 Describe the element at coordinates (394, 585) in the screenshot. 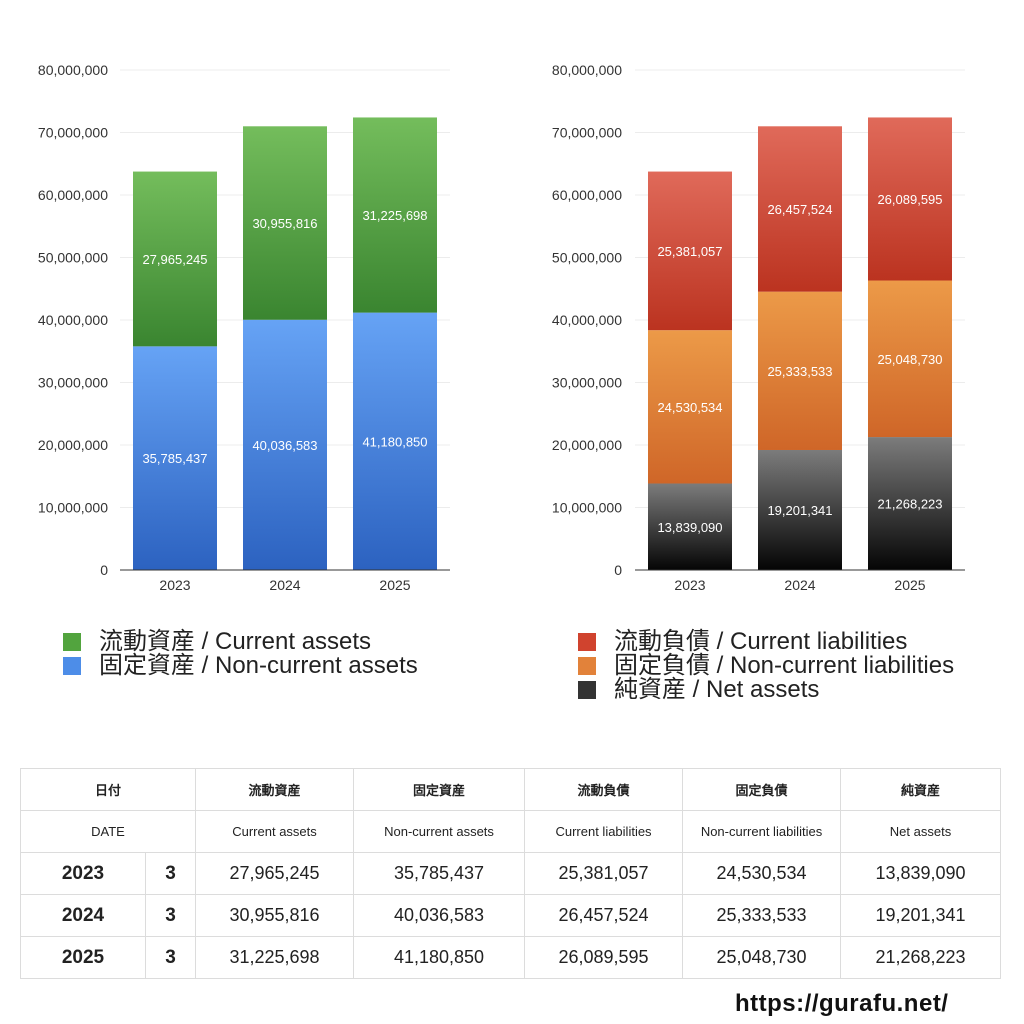

I see `x-tick-label: 2025` at that location.